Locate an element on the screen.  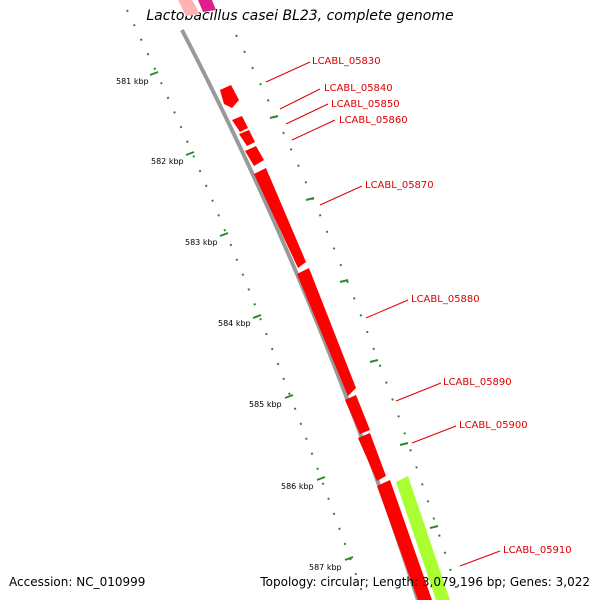
gene-label: LCABL_05910 is located at coordinates (537, 550).